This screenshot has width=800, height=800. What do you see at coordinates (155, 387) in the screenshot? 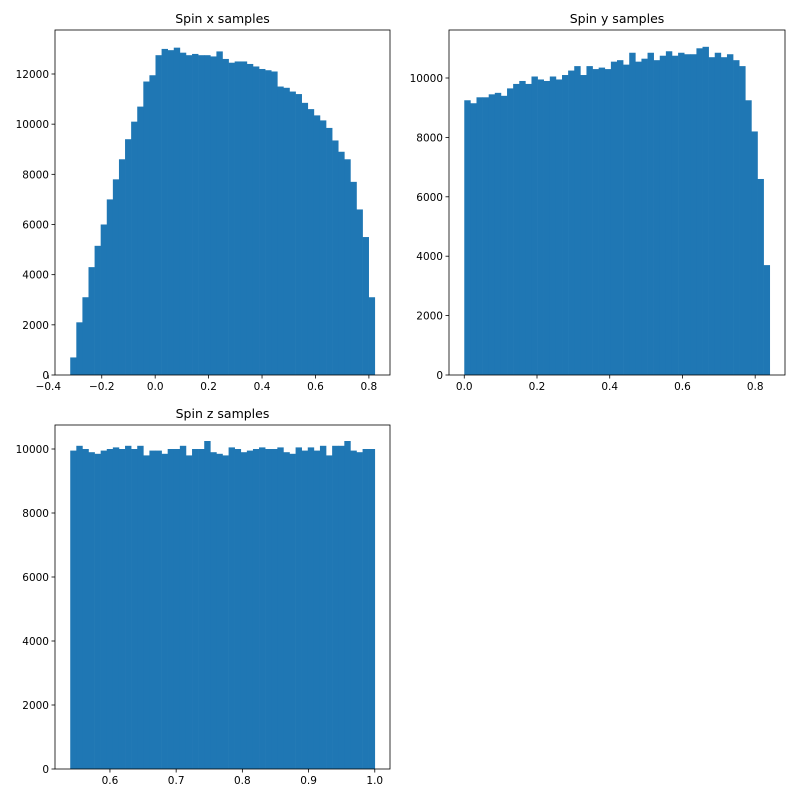
I see `x-tick-label: 0.0` at bounding box center [155, 387].